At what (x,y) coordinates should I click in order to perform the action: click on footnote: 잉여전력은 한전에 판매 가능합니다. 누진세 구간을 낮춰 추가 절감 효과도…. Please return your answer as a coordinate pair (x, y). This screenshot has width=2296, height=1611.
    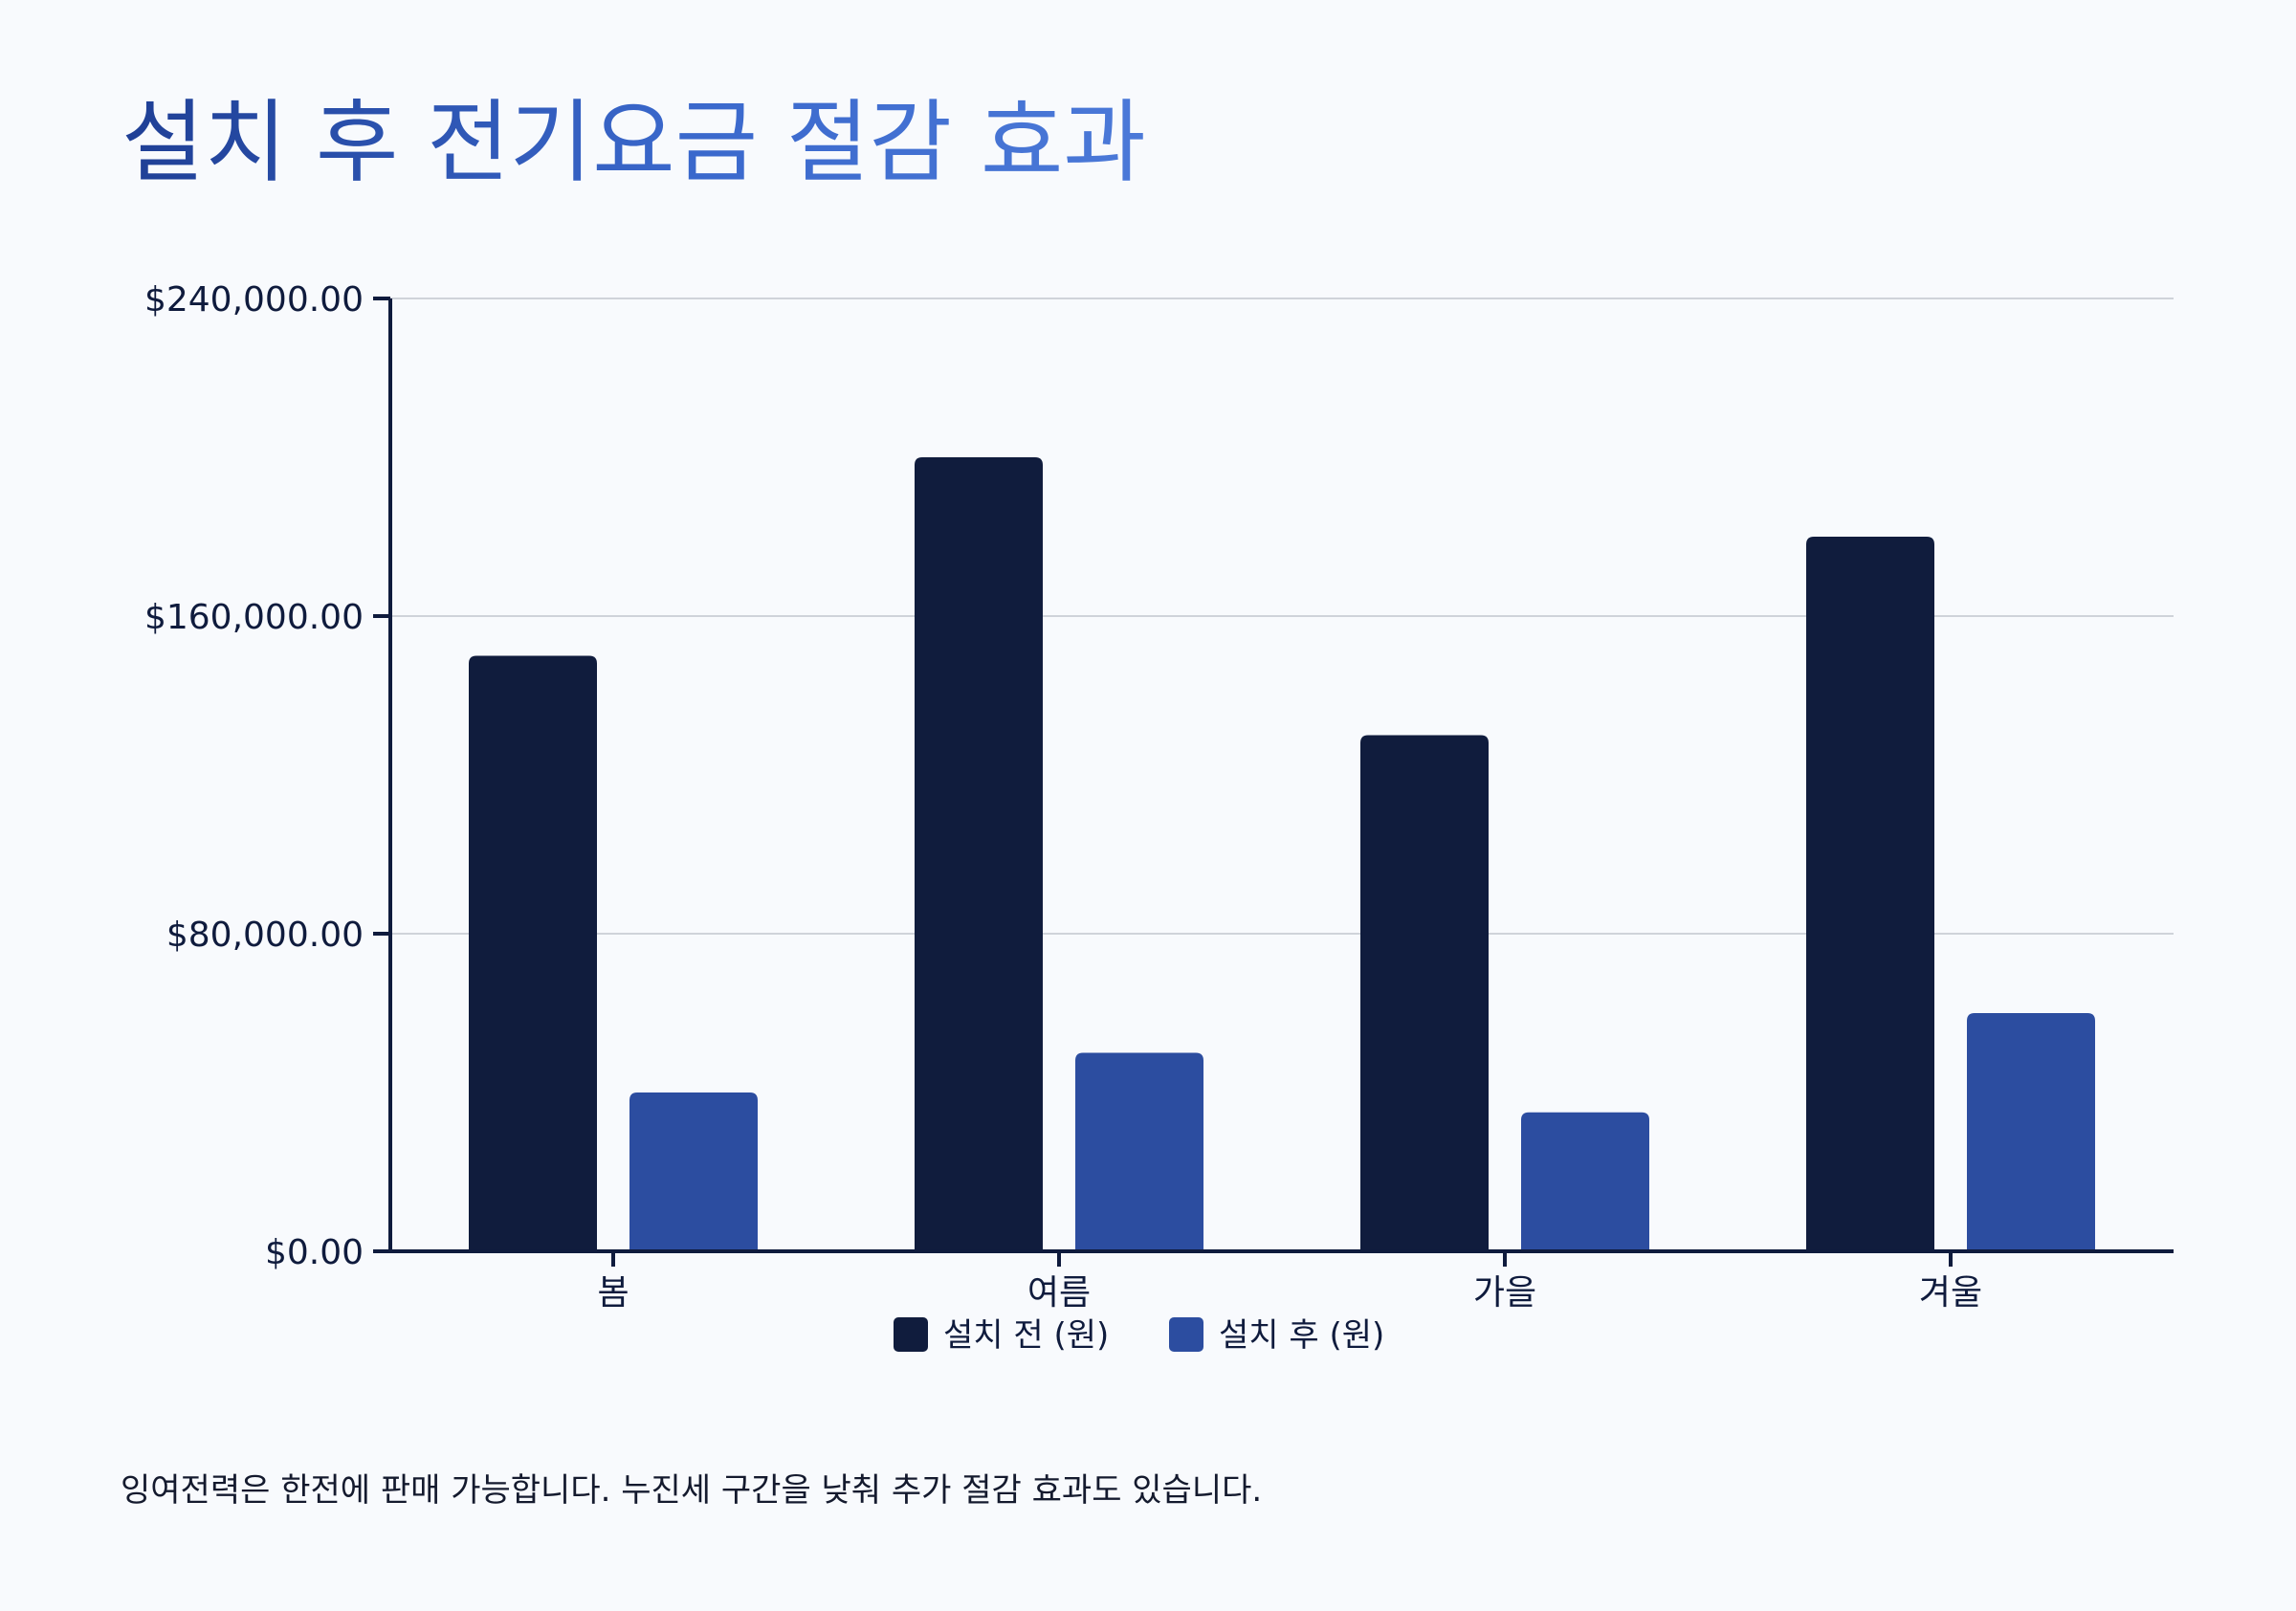
    Looking at the image, I should click on (692, 1491).